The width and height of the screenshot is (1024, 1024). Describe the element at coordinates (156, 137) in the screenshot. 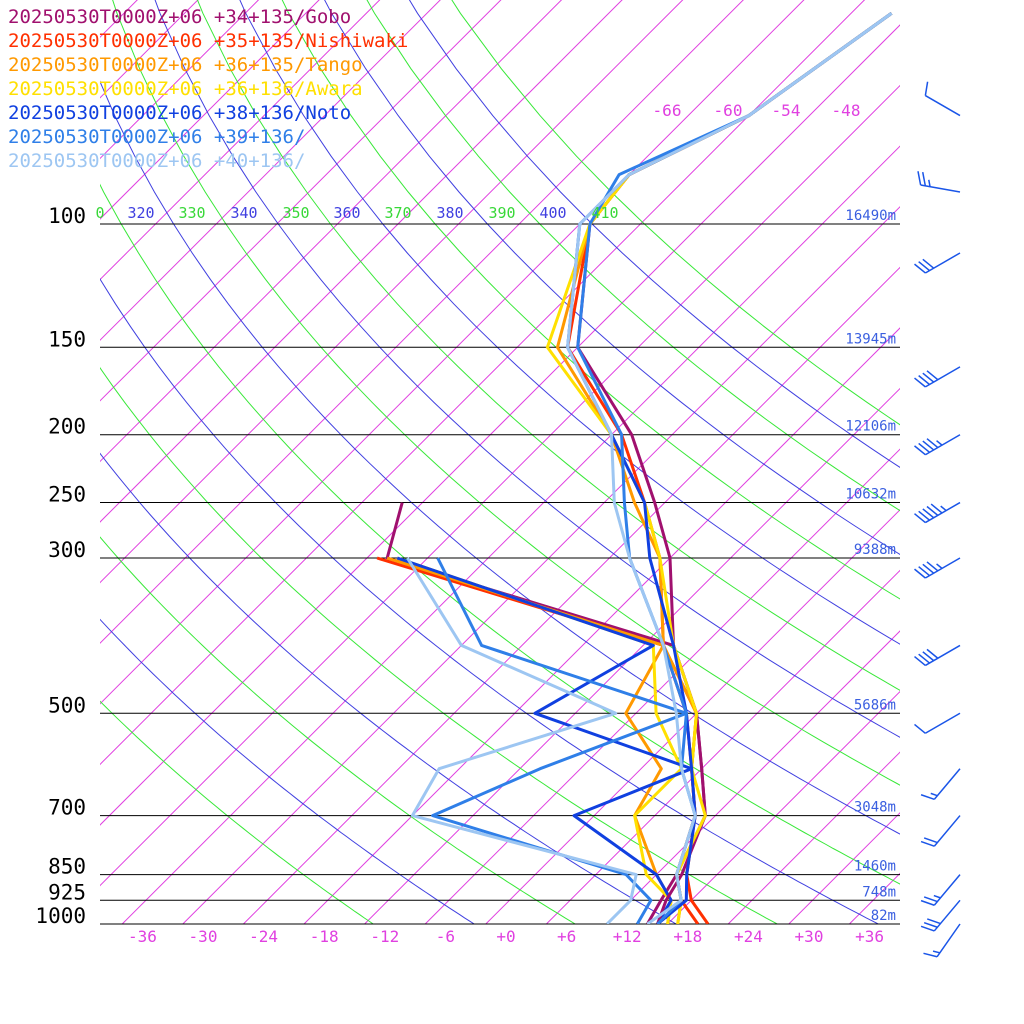

I see `legend-entry: 20250530T0000Z+06 +39+136/` at that location.